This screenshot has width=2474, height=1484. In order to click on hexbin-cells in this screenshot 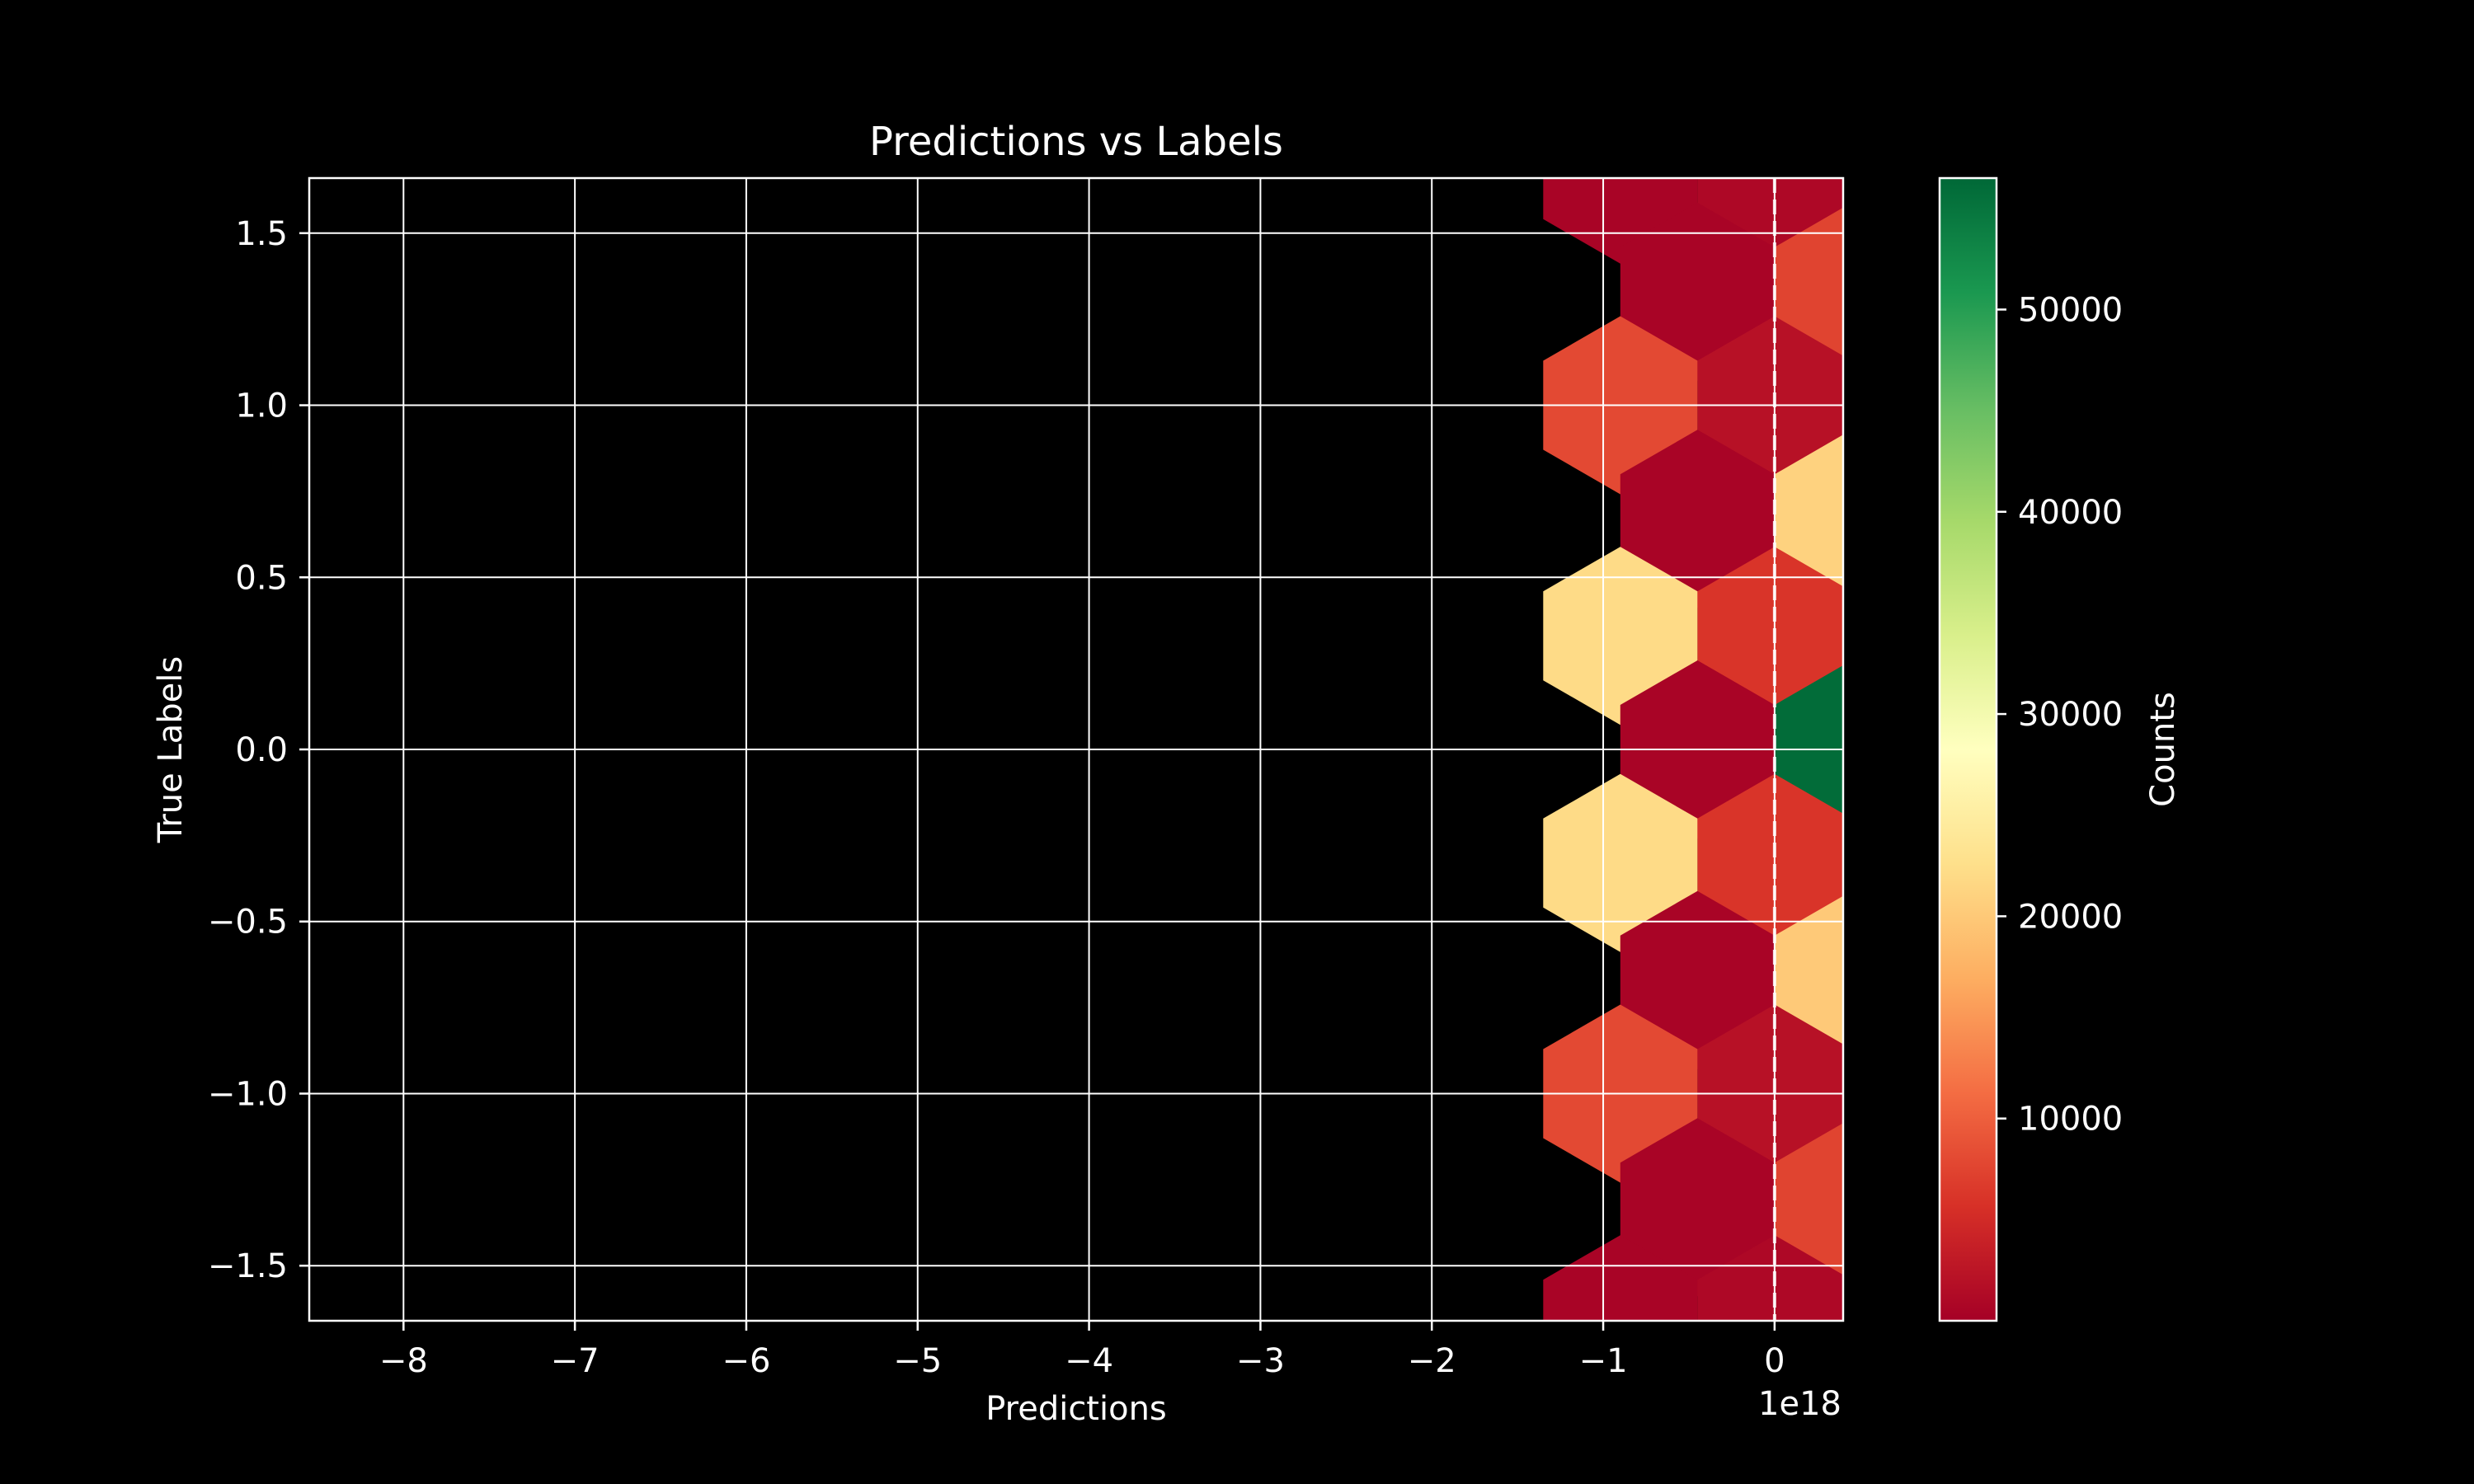, I will do `click(1693, 749)`.